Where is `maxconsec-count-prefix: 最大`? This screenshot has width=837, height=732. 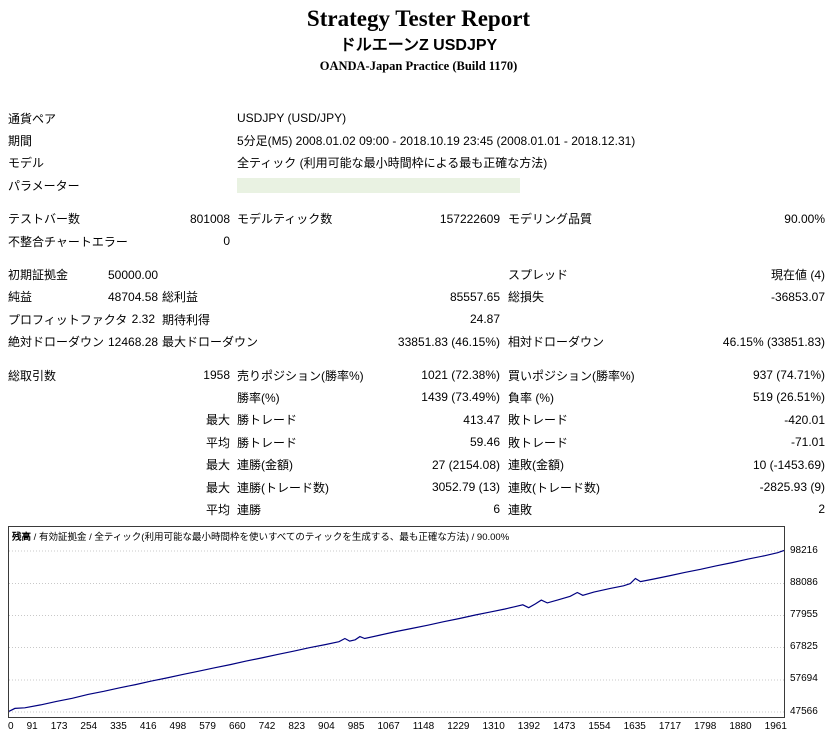 maxconsec-count-prefix: 最大 is located at coordinates (217, 487).